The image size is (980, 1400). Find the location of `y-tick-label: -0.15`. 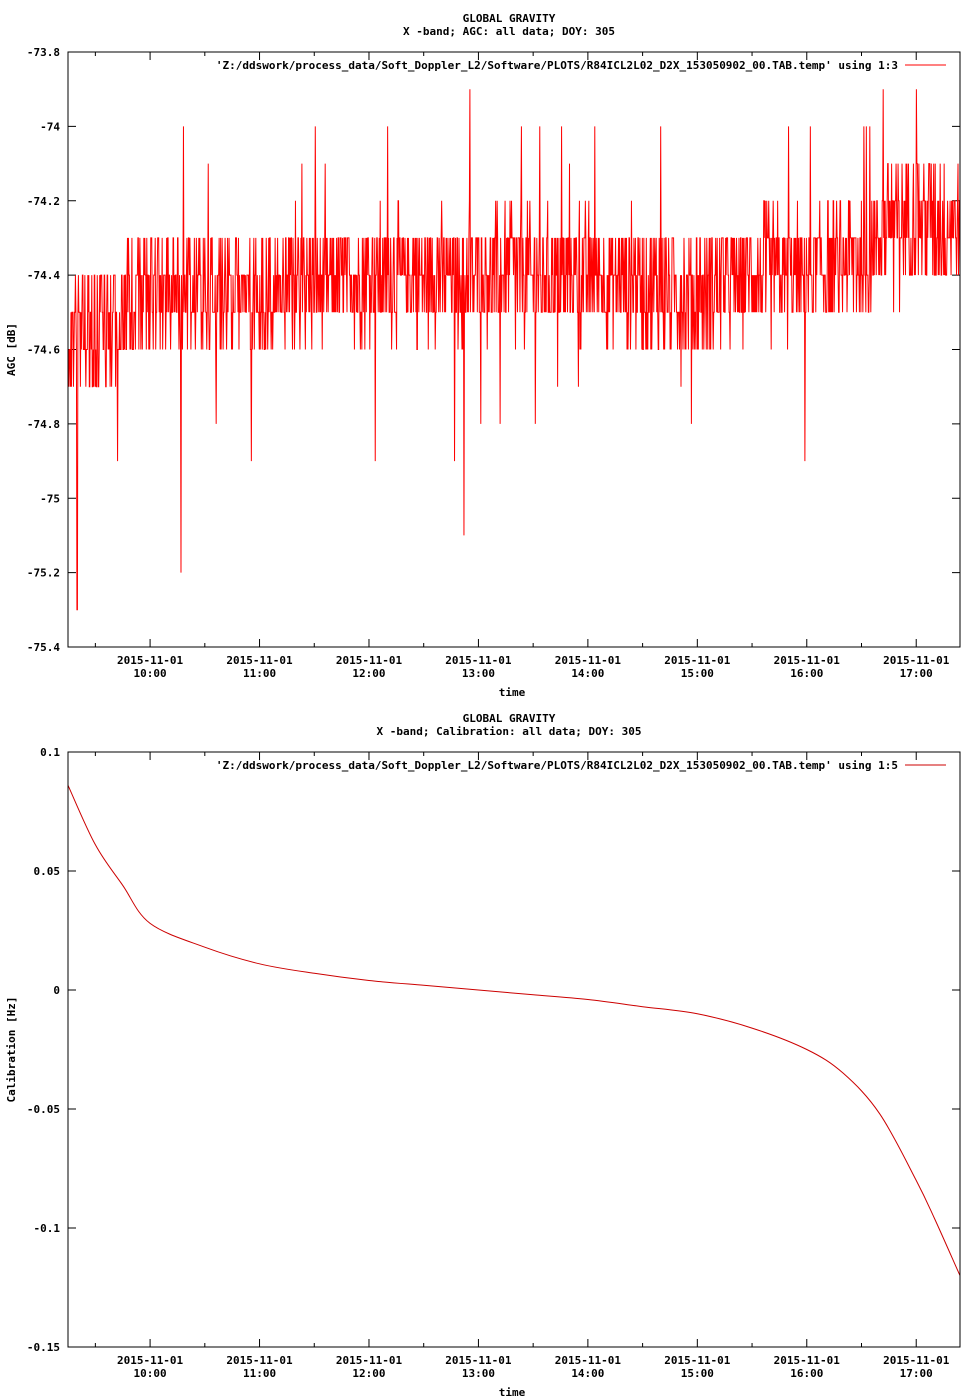

y-tick-label: -0.15 is located at coordinates (43, 1347).